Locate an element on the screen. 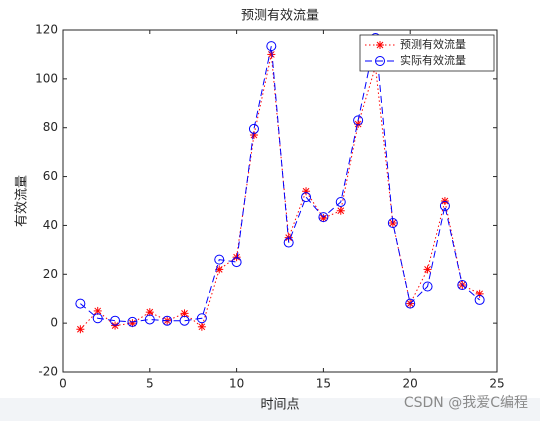  watermark: CSDN @我爱C编程 is located at coordinates (466, 403).